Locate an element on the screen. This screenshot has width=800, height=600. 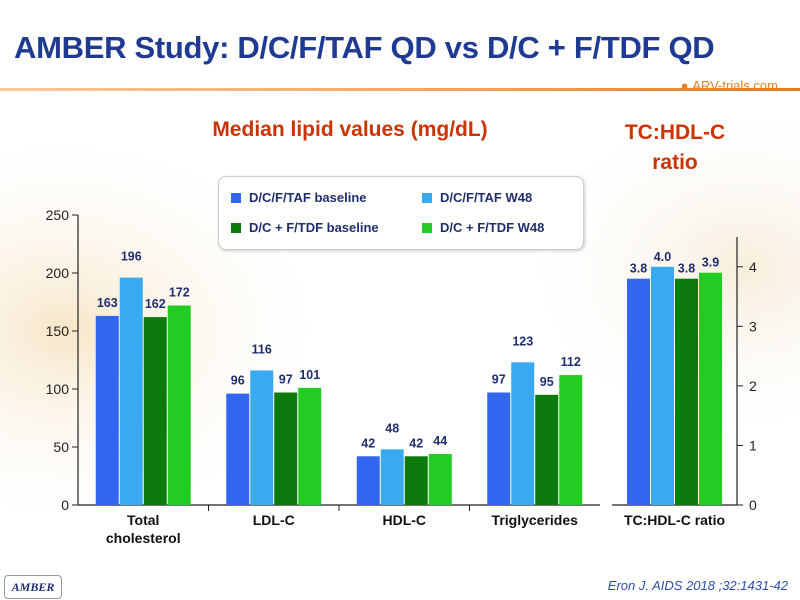
ratio-y-tick-label: 1 is located at coordinates (753, 445).